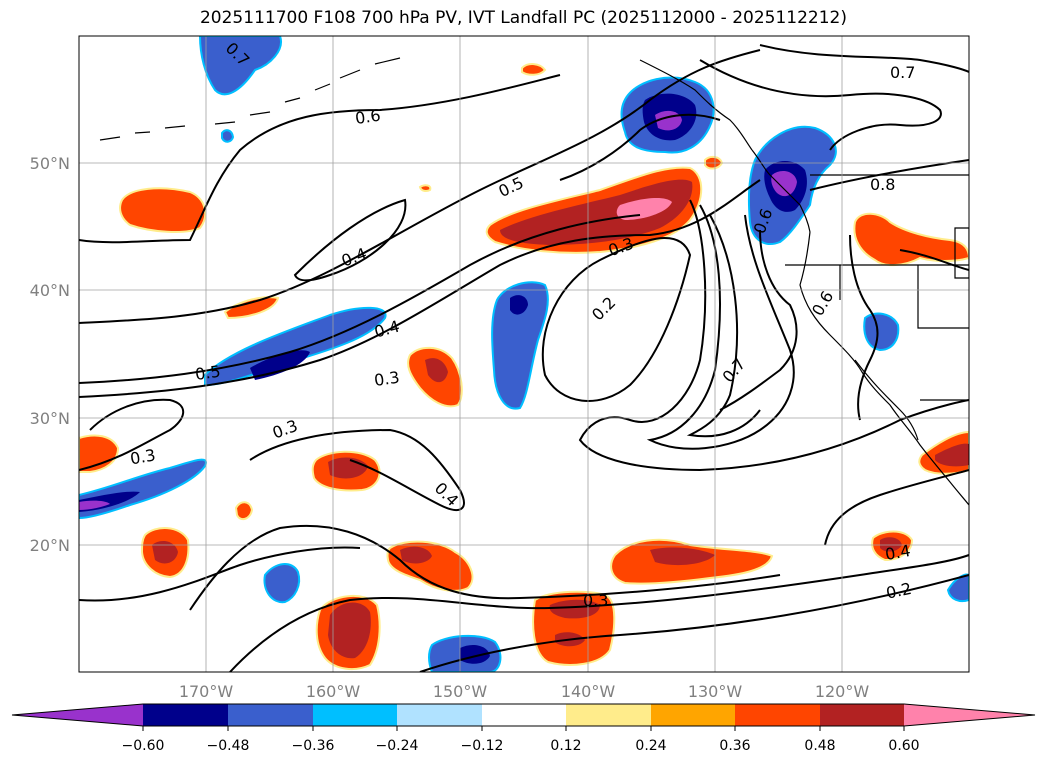 The width and height of the screenshot is (1047, 765). Describe the element at coordinates (50, 545) in the screenshot. I see `lat-tick-label: 20°N` at that location.